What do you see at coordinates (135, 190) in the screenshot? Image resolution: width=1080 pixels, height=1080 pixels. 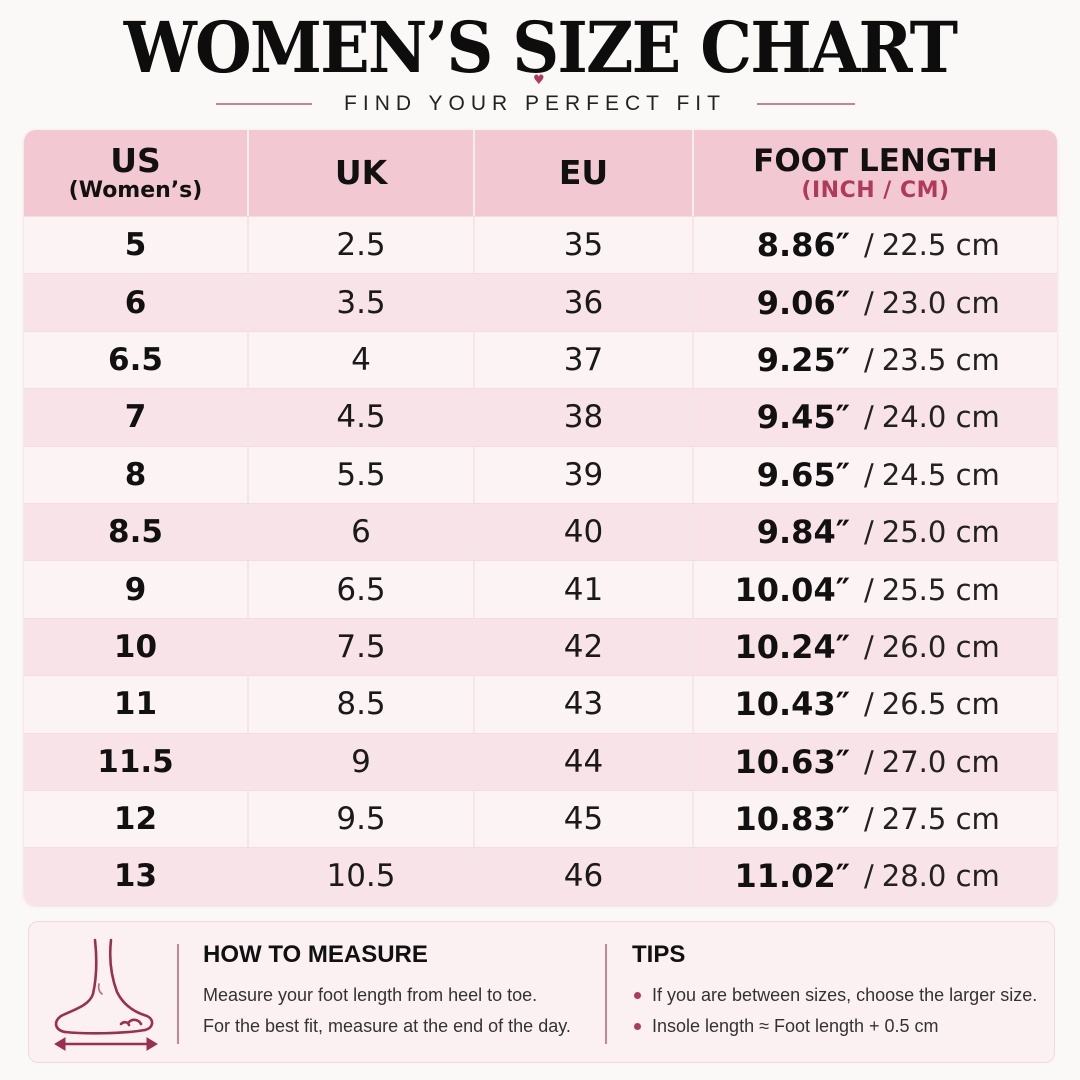 I see `column-header-sublabel: (Women’s)` at bounding box center [135, 190].